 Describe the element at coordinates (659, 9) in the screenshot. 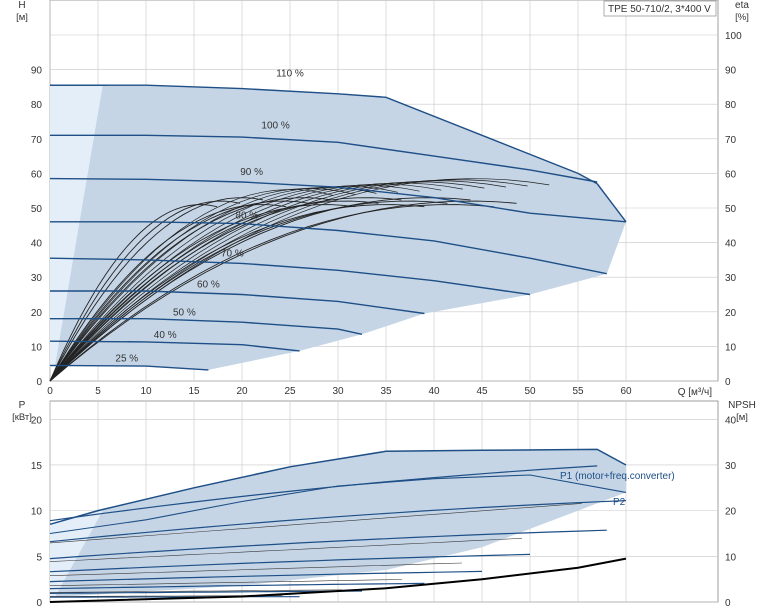

I see `pump-model-title: TPE 50-710/2, 3*400 V` at that location.